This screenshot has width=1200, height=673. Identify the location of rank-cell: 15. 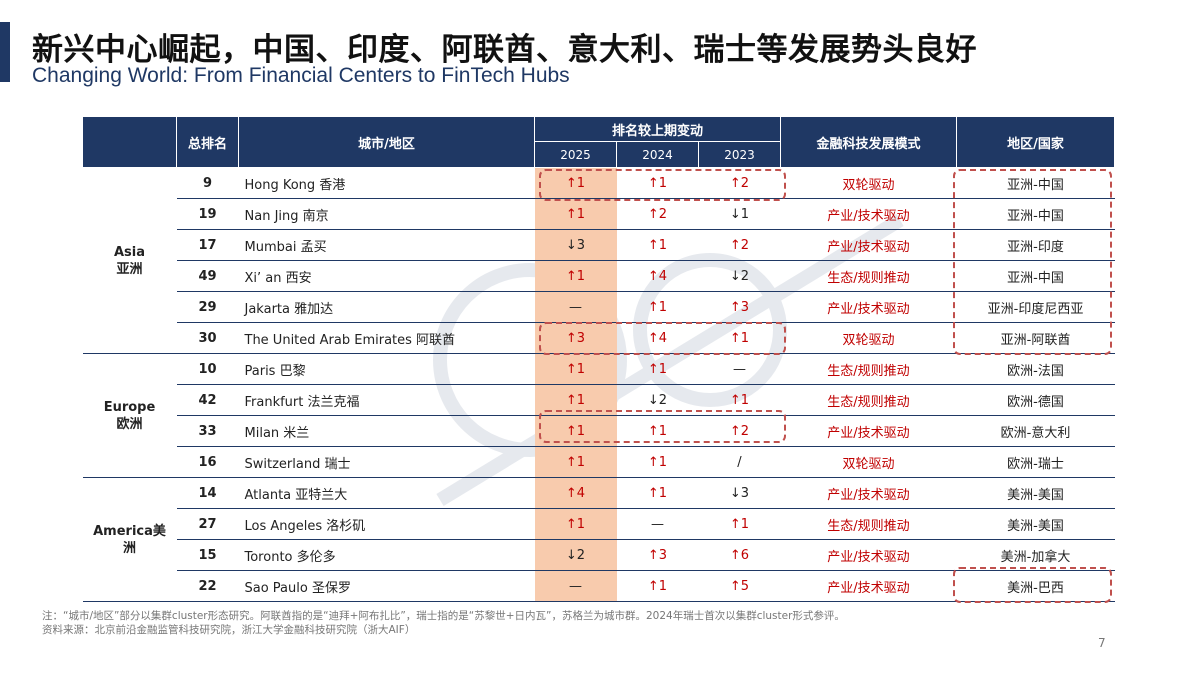
(207, 555).